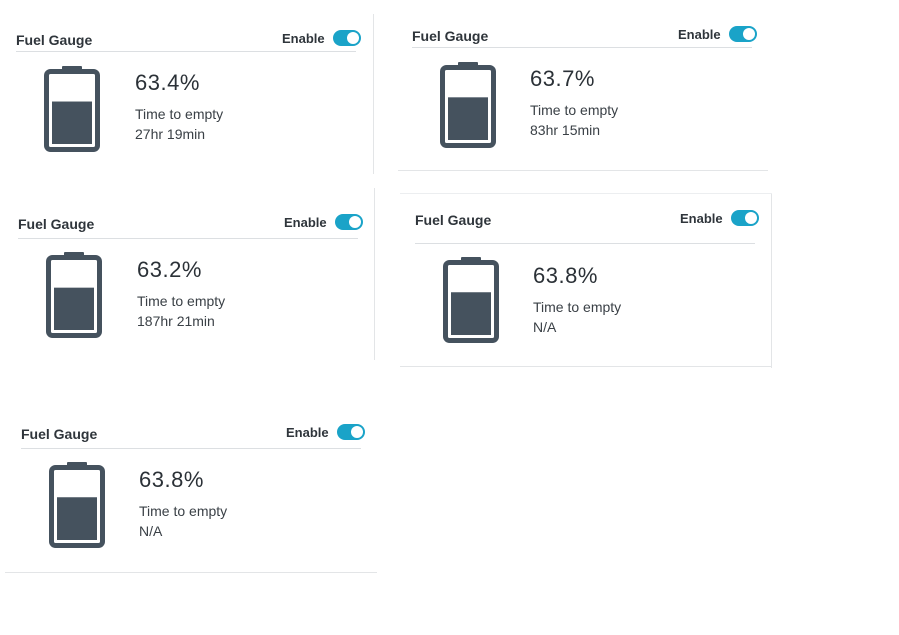 Image resolution: width=899 pixels, height=635 pixels. Describe the element at coordinates (176, 321) in the screenshot. I see `time-to-empty-value: 187hr 21min` at that location.